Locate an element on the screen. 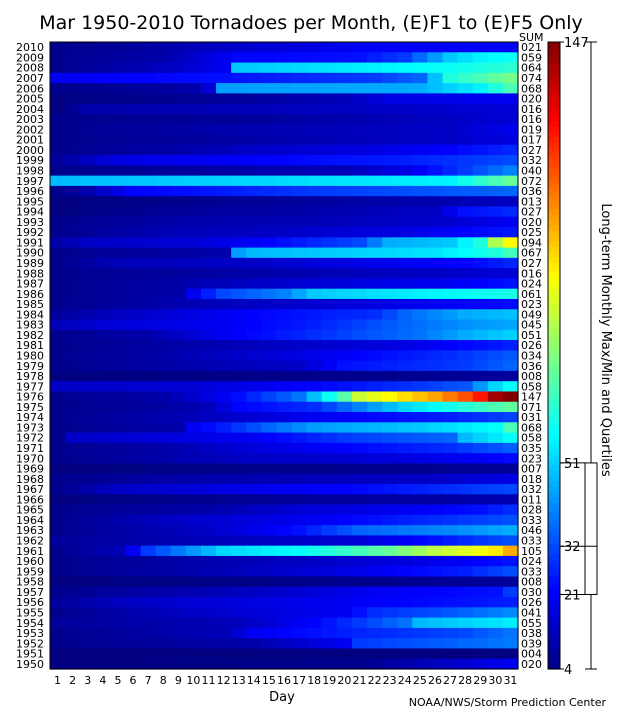 The height and width of the screenshot is (712, 622). sum-tick-label: 040 is located at coordinates (531, 170).